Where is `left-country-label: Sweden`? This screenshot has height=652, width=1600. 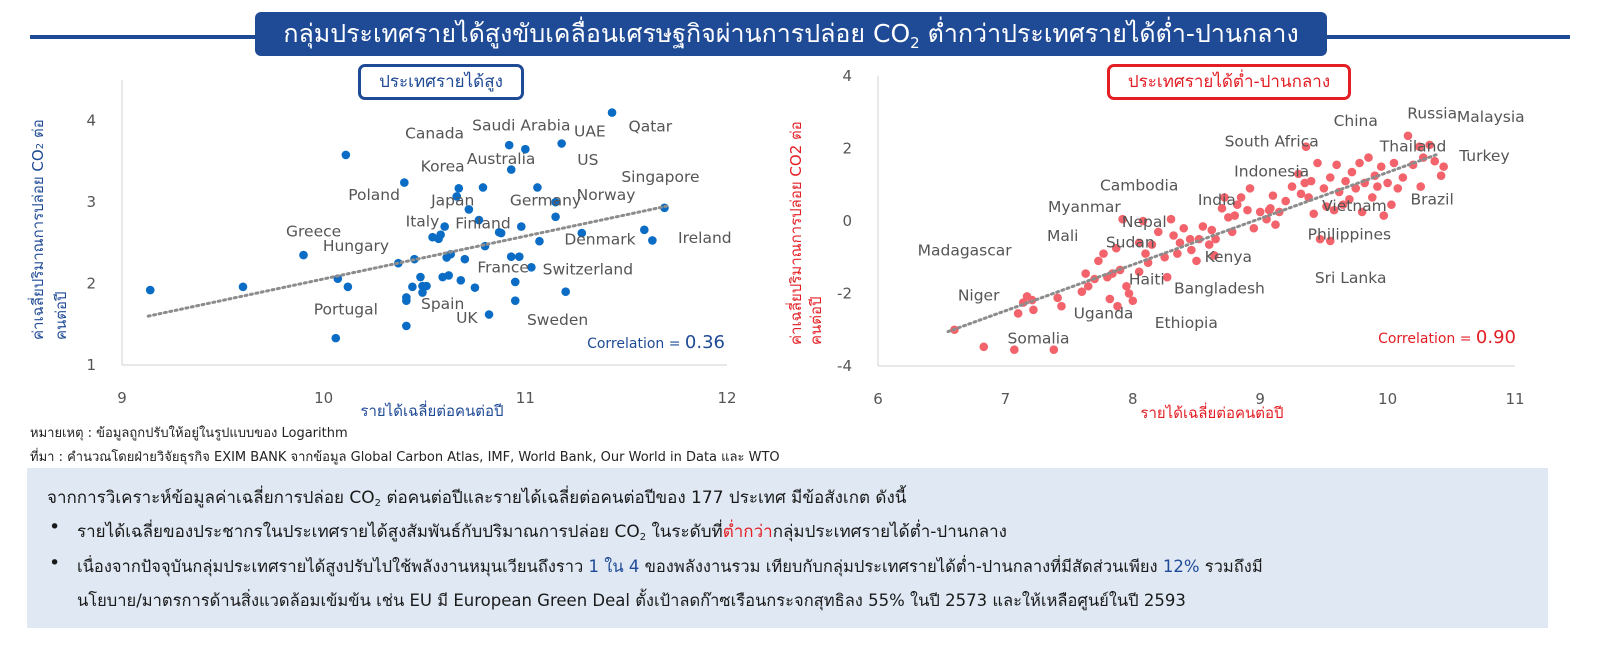 left-country-label: Sweden is located at coordinates (557, 320).